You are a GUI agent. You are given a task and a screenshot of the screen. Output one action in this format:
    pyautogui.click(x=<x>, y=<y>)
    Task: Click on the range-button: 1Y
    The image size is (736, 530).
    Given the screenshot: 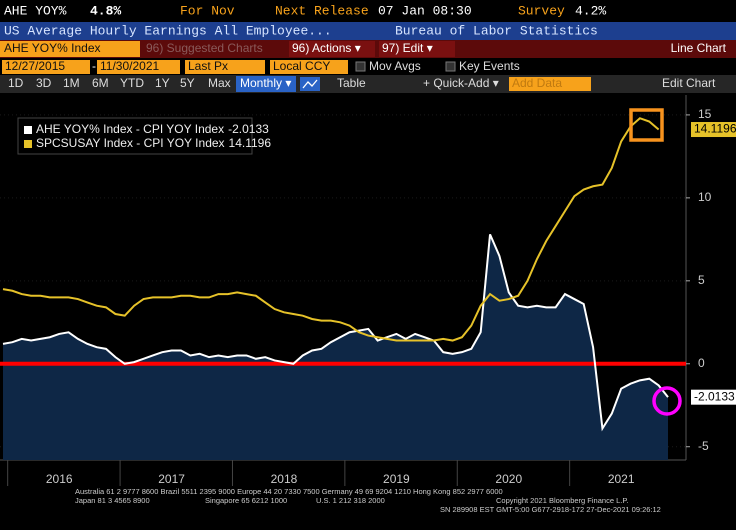 What is the action you would take?
    pyautogui.click(x=162, y=83)
    